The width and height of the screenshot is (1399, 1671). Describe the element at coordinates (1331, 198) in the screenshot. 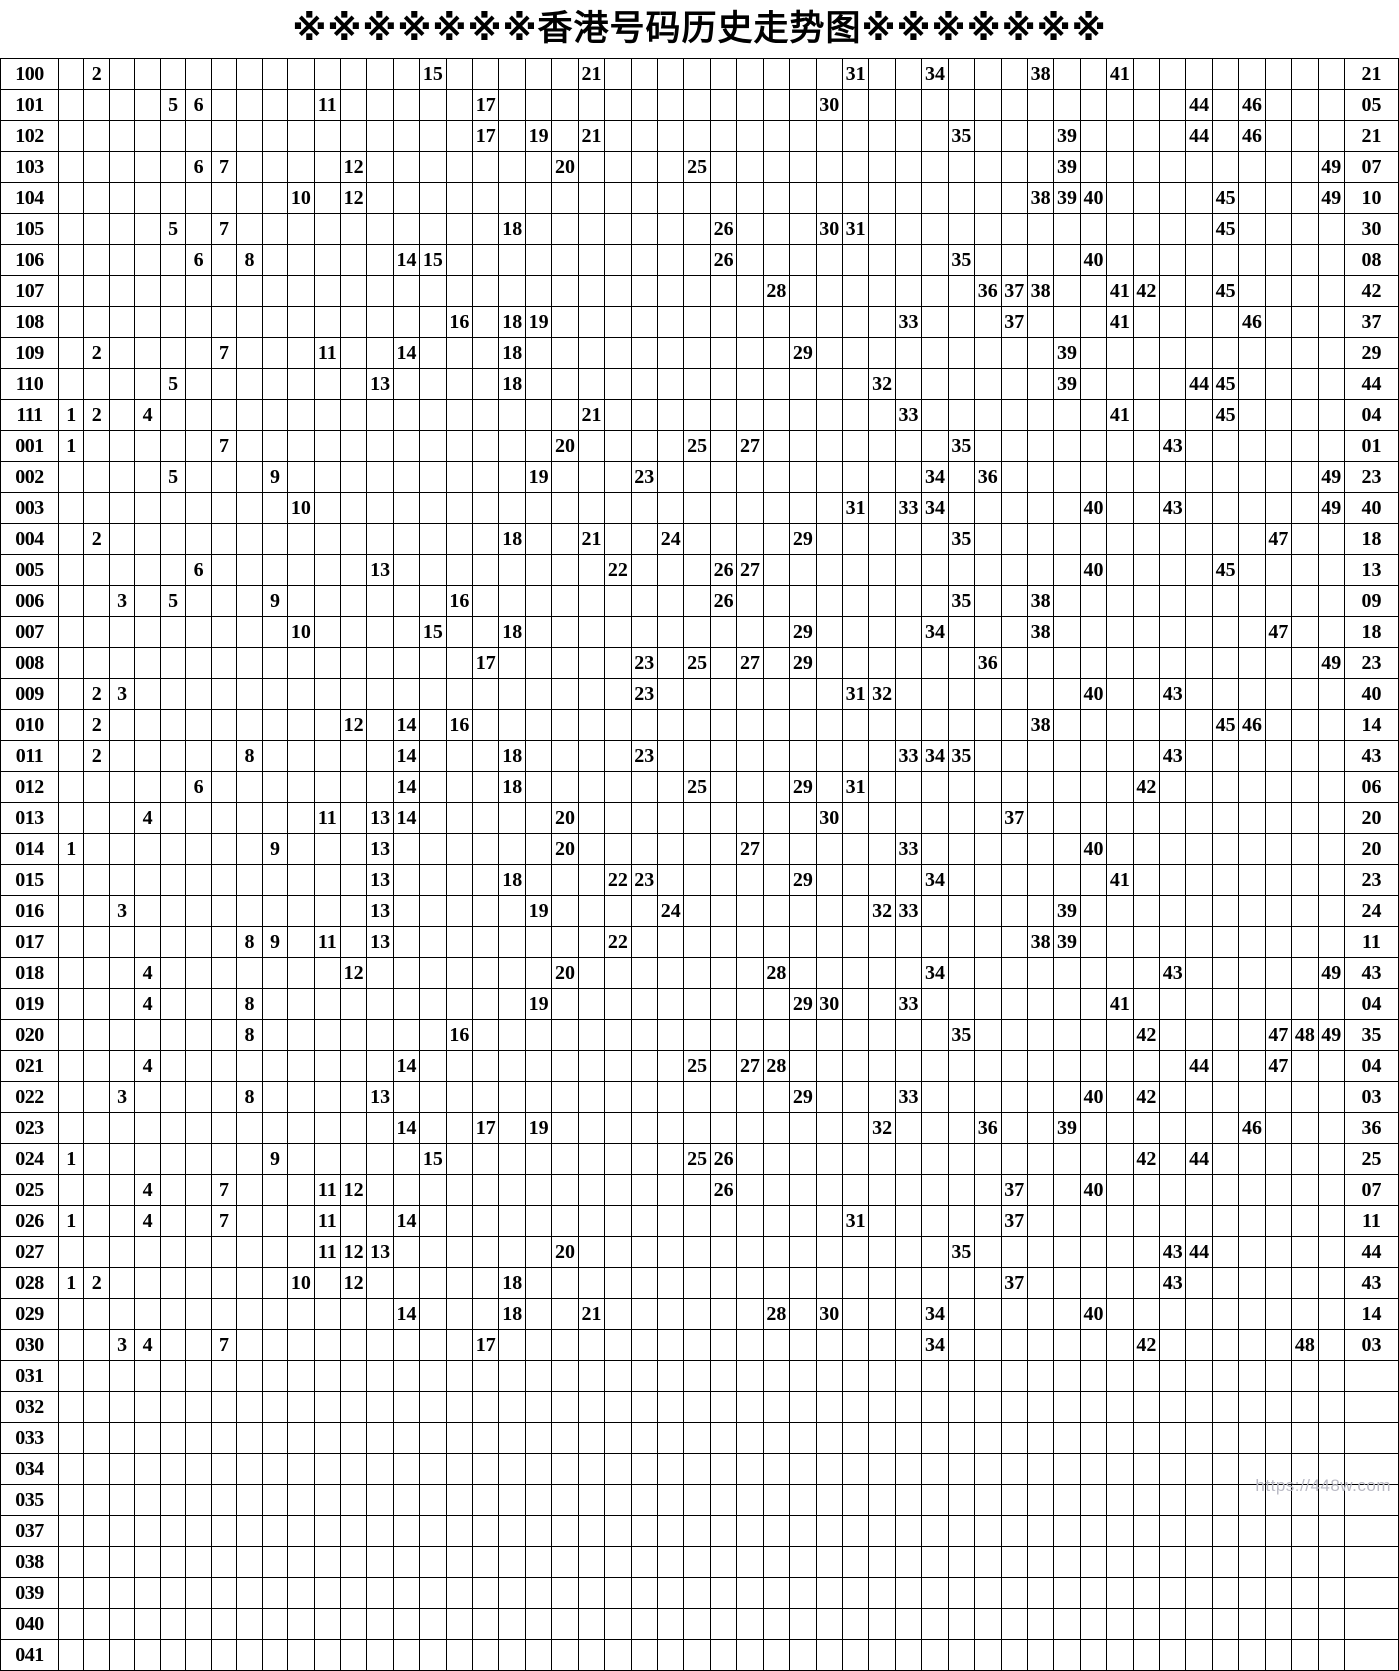

I see `cell-number-49: 49` at that location.